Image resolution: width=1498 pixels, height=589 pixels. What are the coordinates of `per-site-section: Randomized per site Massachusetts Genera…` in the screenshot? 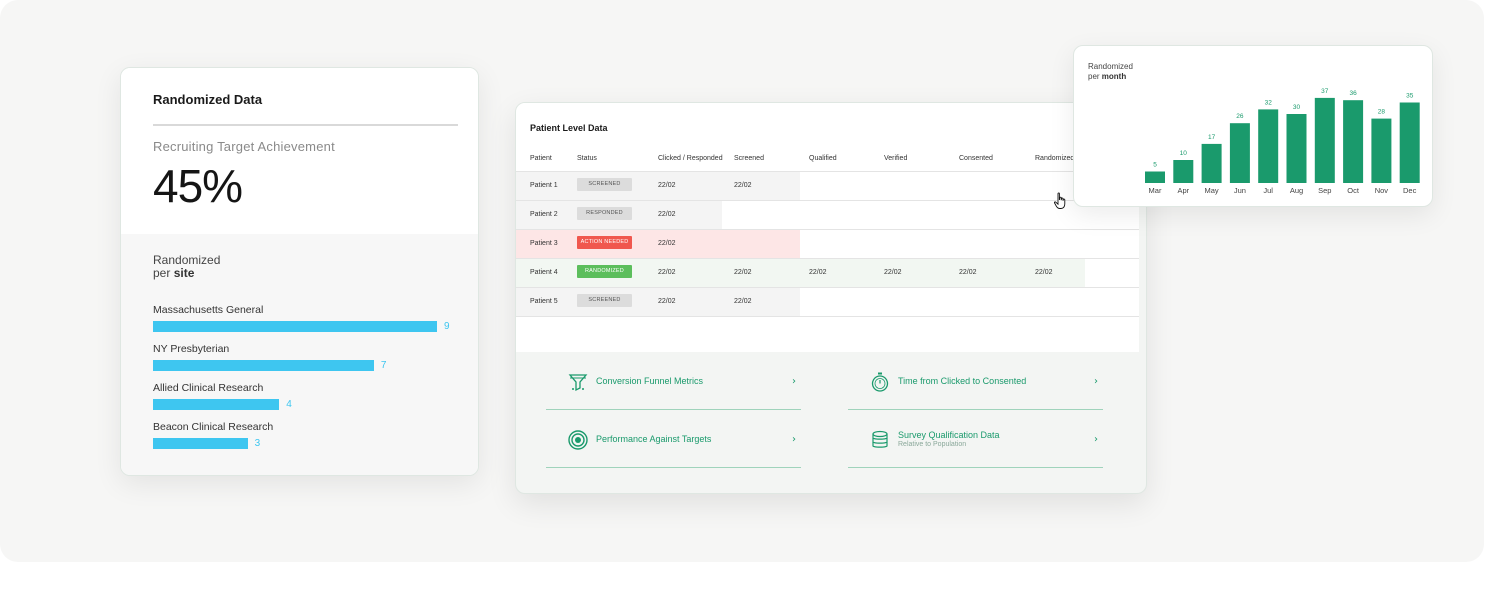 It's located at (299, 354).